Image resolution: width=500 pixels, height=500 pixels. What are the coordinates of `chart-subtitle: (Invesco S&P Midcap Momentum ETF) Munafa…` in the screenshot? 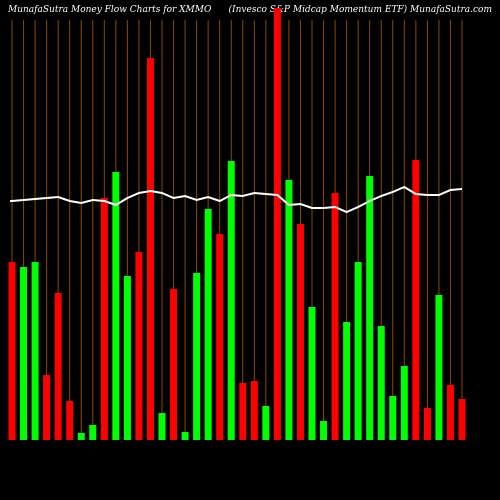 It's located at (360, 9).